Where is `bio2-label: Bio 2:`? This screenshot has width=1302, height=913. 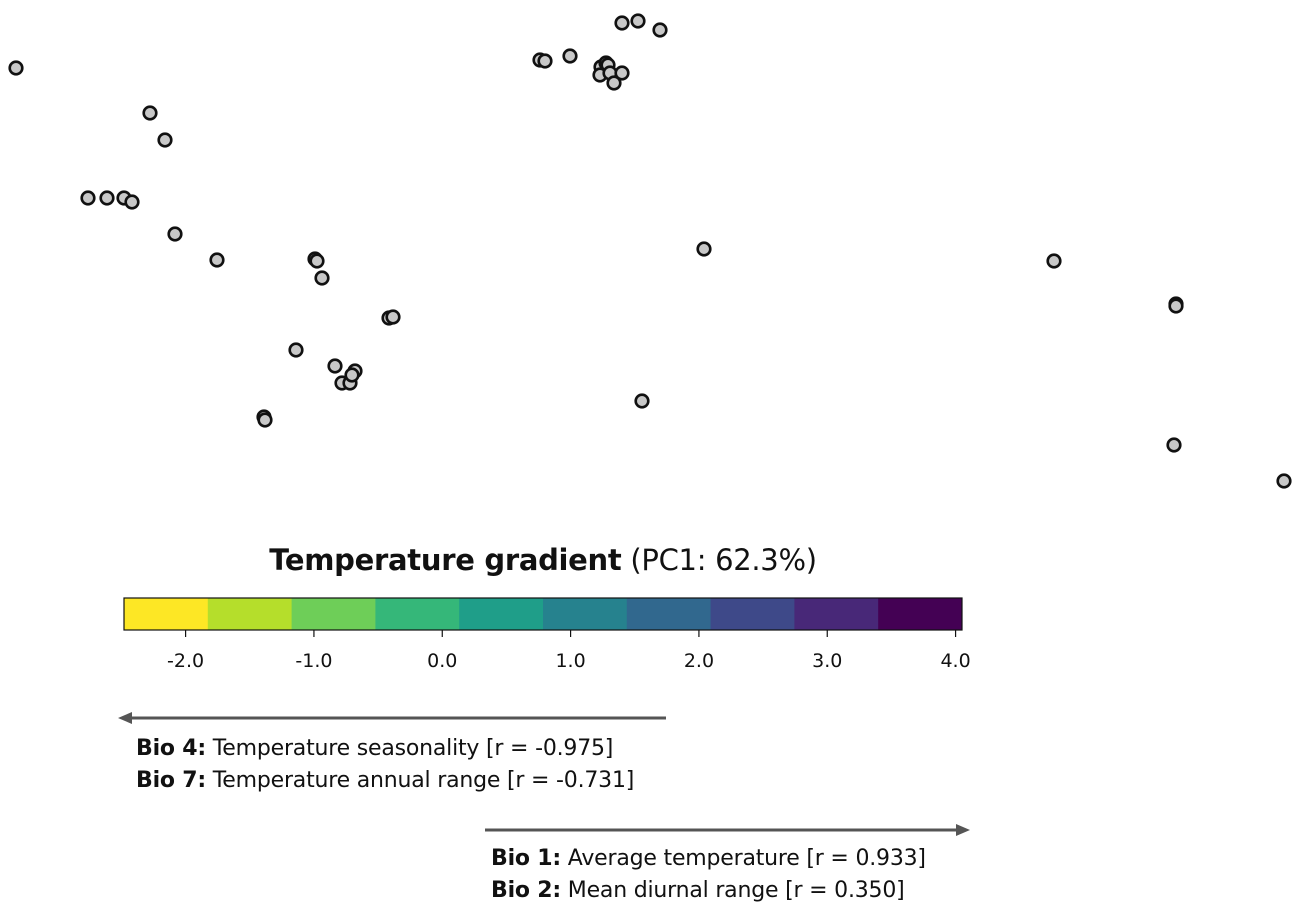
bio2-label: Bio 2: is located at coordinates (526, 890).